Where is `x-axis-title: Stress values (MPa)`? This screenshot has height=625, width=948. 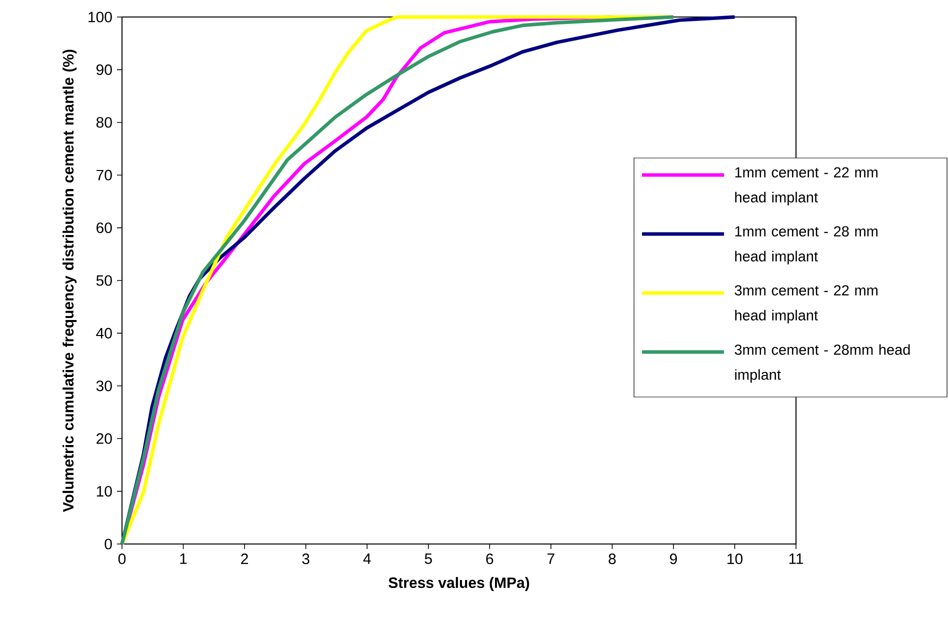
x-axis-title: Stress values (MPa) is located at coordinates (459, 584).